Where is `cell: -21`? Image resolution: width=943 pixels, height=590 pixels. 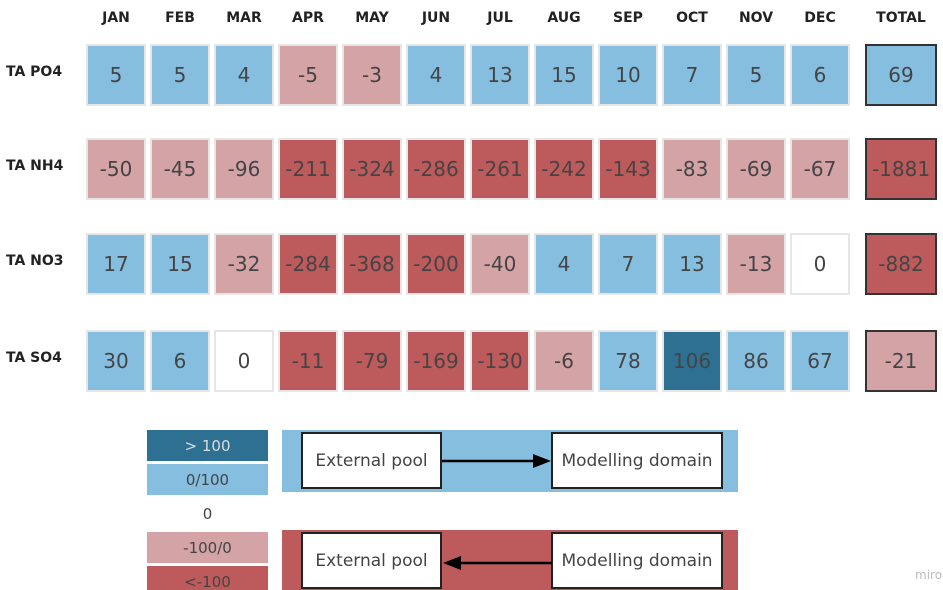
cell: -21 is located at coordinates (901, 361).